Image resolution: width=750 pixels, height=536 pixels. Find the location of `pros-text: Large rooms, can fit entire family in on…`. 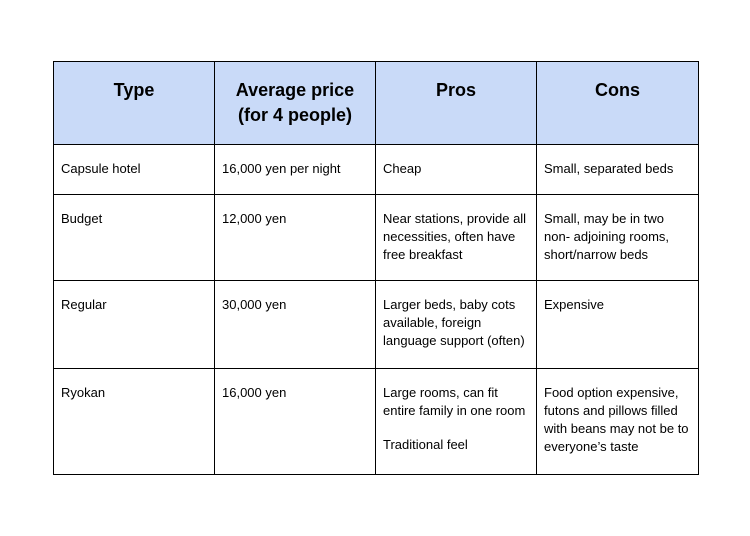

pros-text: Large rooms, can fit entire family in on… is located at coordinates (454, 401).